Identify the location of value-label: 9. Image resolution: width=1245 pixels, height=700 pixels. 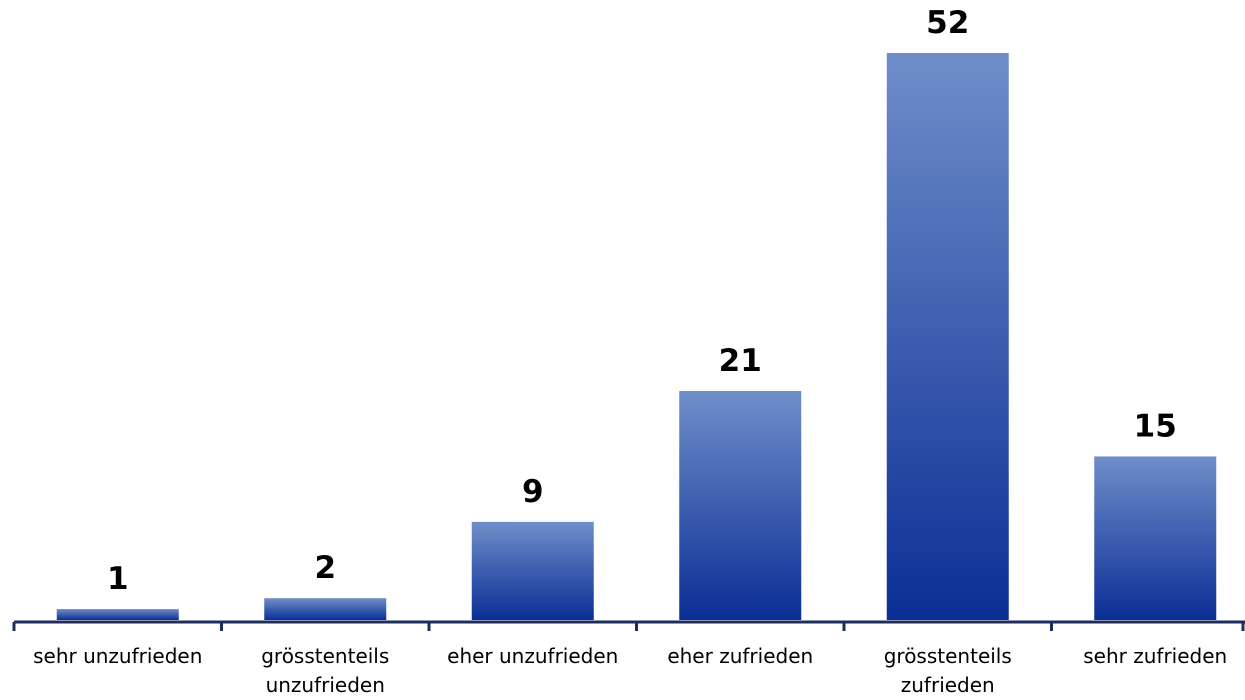
(533, 492).